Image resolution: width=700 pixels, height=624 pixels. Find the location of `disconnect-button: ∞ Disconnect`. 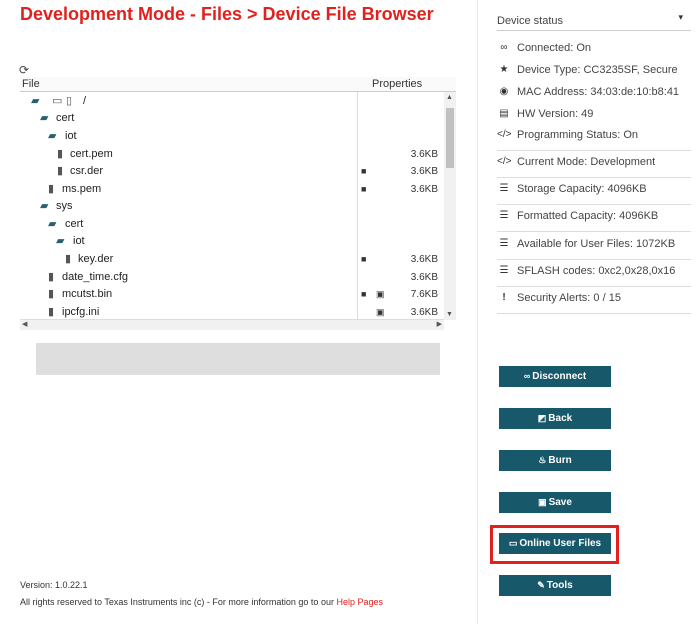

disconnect-button: ∞ Disconnect is located at coordinates (555, 376).